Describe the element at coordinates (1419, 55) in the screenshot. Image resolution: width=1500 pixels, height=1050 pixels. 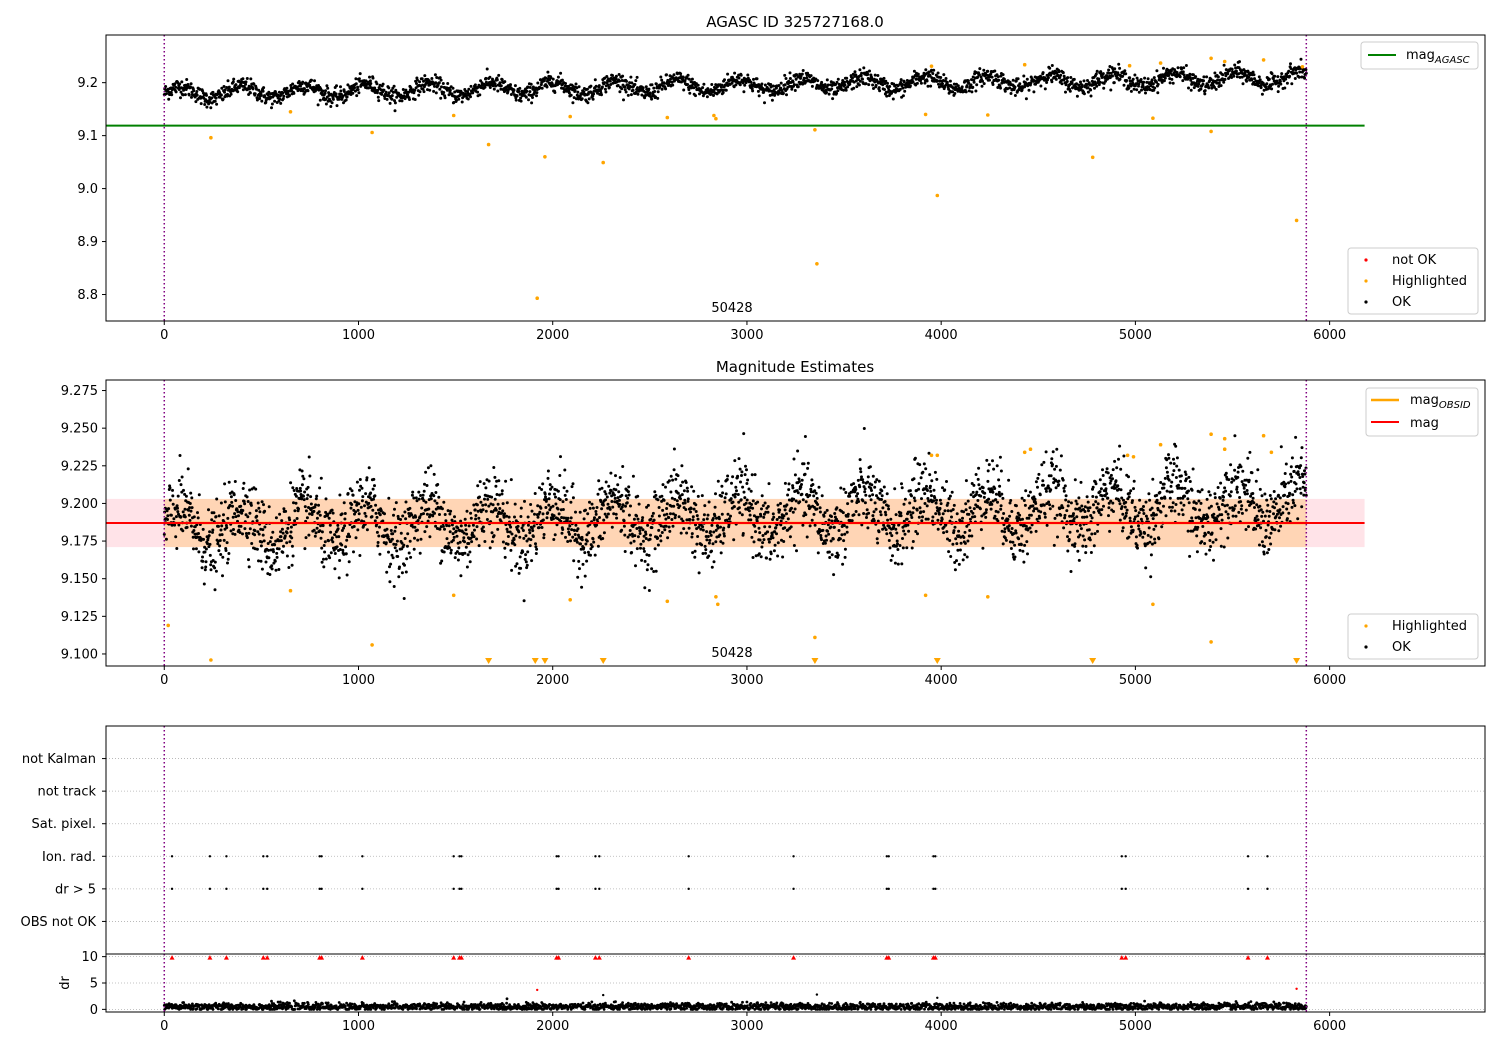
I see `panel1-legend-lines: magAGASC` at that location.